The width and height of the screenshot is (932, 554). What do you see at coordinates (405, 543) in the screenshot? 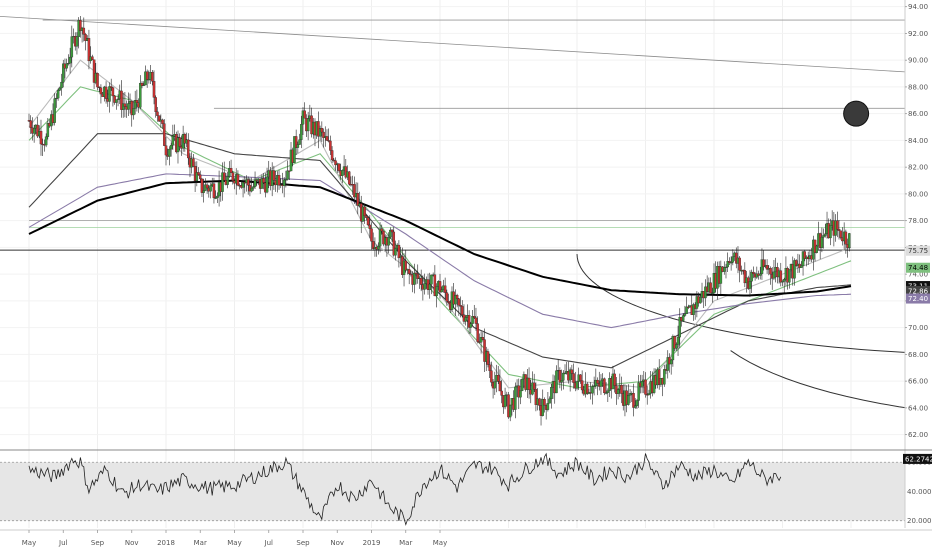
I see `date-tick-label: Mar` at bounding box center [405, 543].